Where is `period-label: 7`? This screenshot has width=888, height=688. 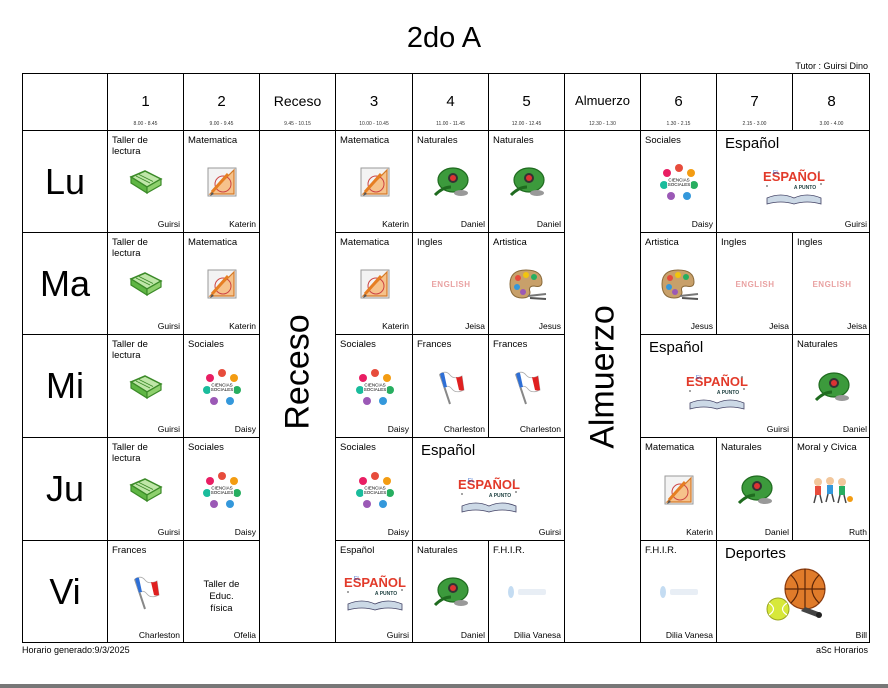
period-label: 7 is located at coordinates (754, 101).